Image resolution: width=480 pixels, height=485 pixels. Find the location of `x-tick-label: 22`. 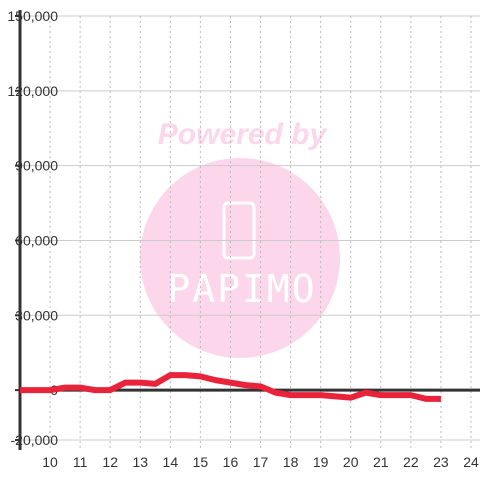

x-tick-label: 22 is located at coordinates (411, 462).